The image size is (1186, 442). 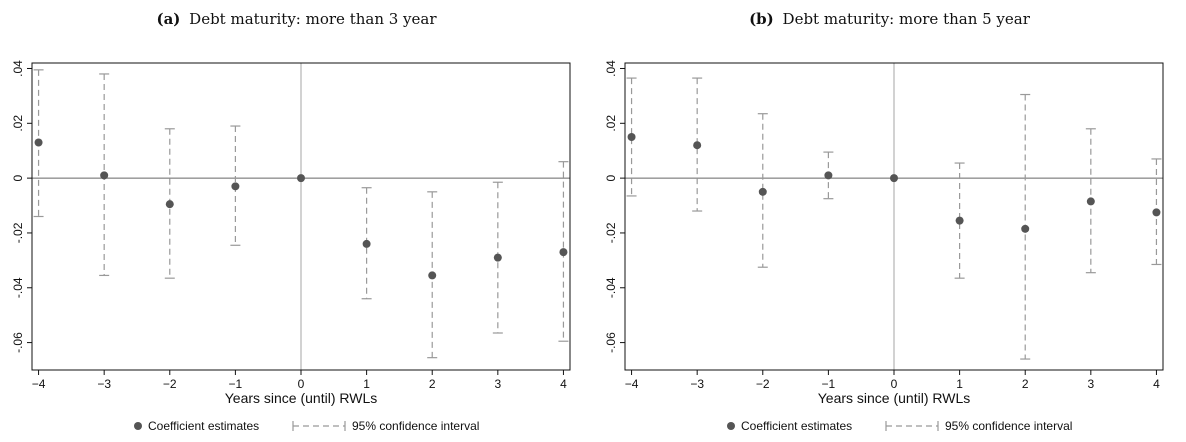 What do you see at coordinates (761, 19) in the screenshot?
I see `panel-b-label: (b)` at bounding box center [761, 19].